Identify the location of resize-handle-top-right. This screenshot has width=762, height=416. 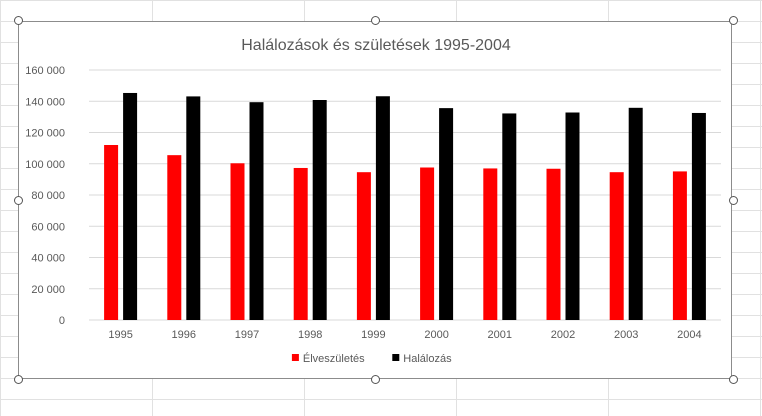
(733, 20).